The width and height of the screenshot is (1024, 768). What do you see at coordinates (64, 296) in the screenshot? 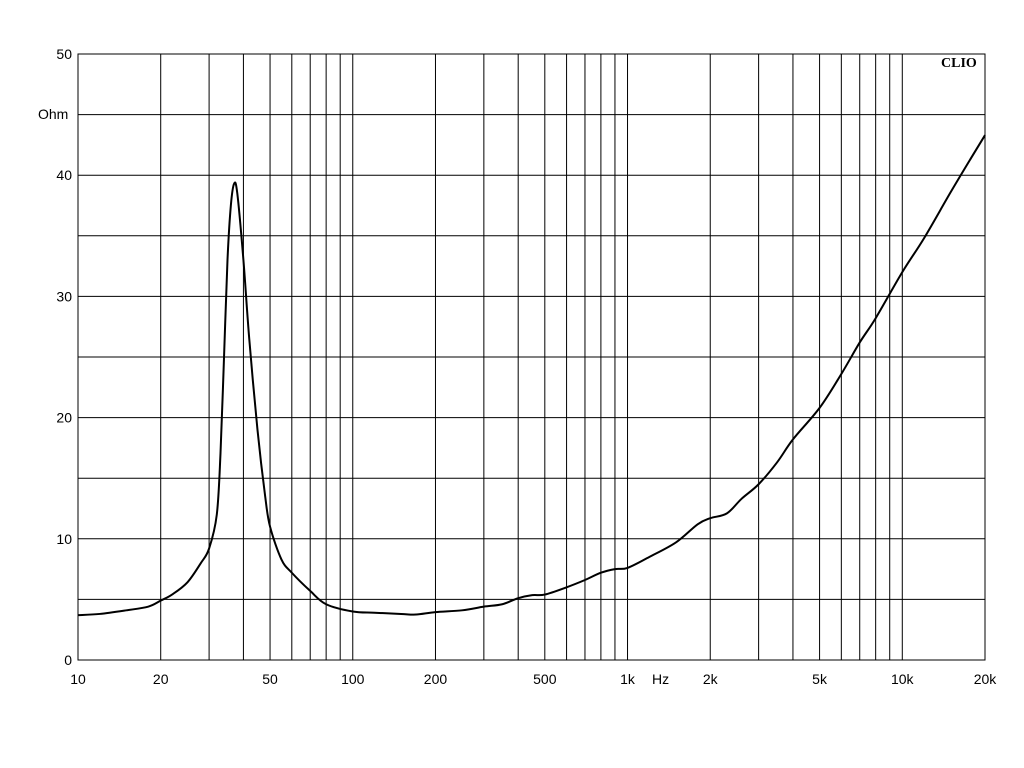
I see `y-tick-label: 30` at bounding box center [64, 296].